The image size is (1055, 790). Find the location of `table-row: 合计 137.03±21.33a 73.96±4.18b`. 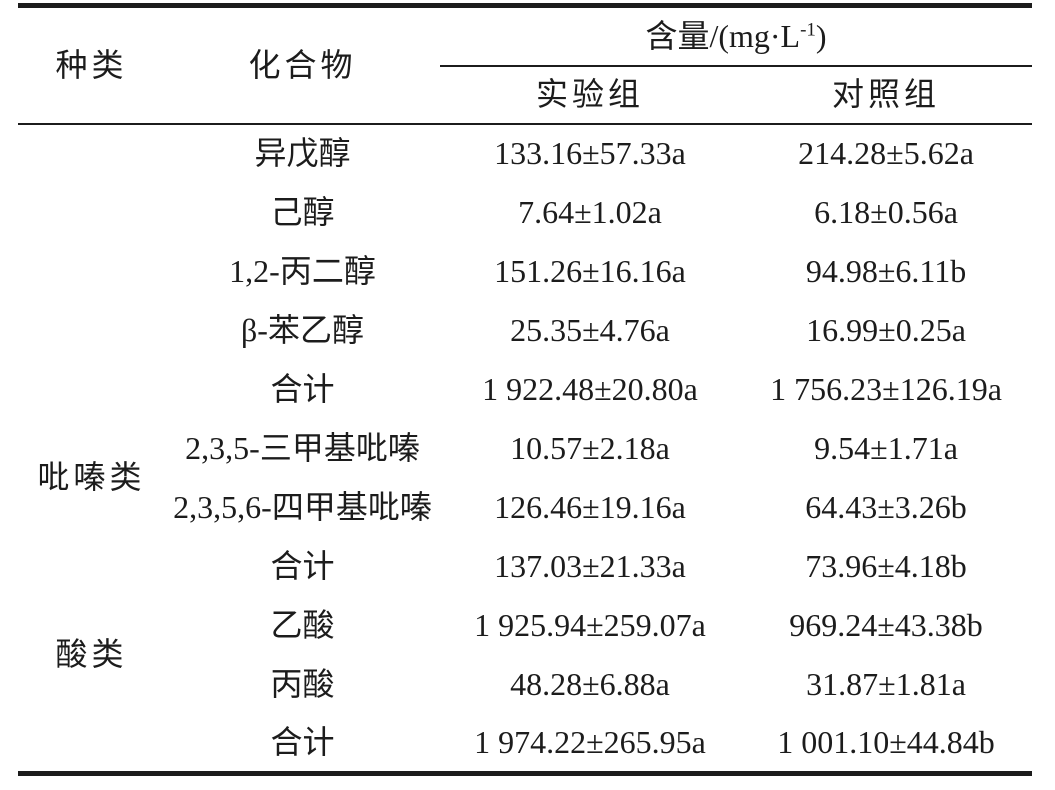

table-row: 合计 137.03±21.33a 73.96±4.18b is located at coordinates (525, 566).